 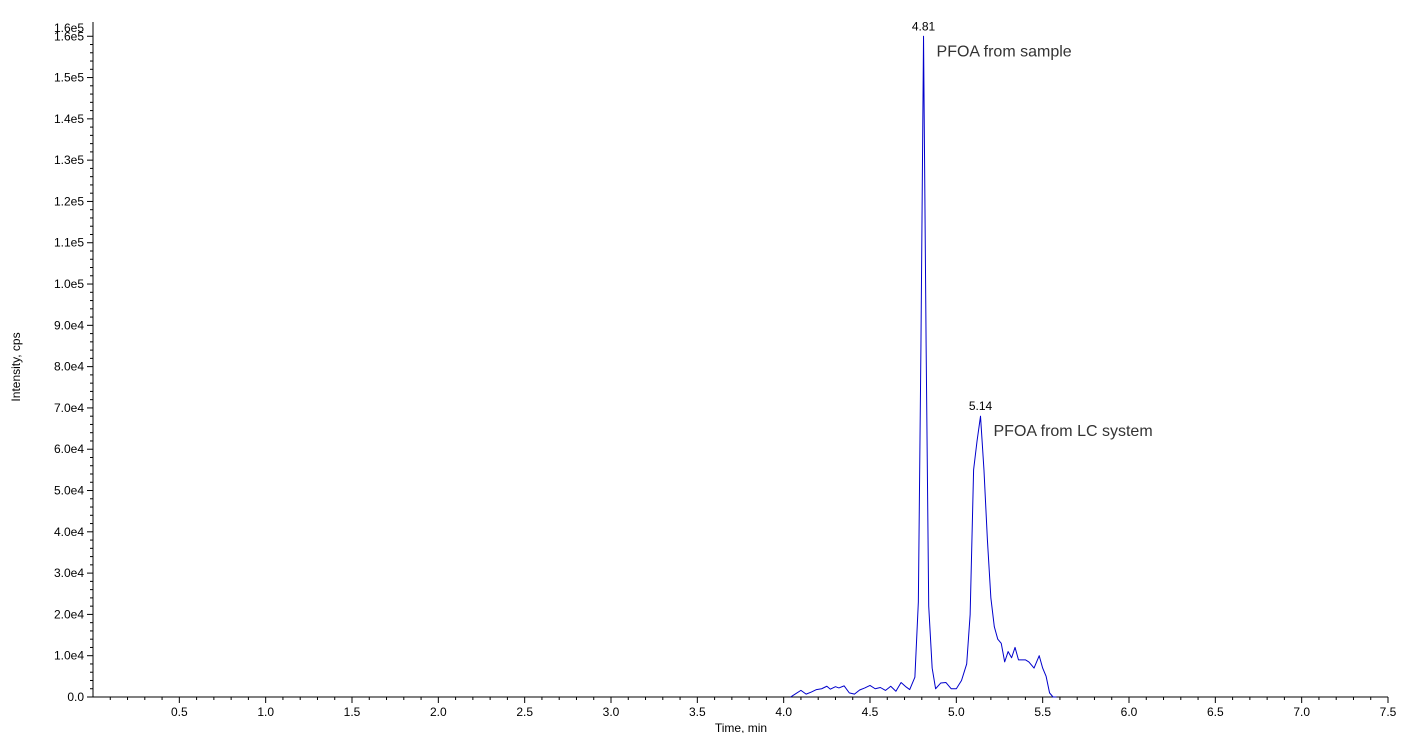 What do you see at coordinates (69, 367) in the screenshot?
I see `y-tick-label: 8.0e4` at bounding box center [69, 367].